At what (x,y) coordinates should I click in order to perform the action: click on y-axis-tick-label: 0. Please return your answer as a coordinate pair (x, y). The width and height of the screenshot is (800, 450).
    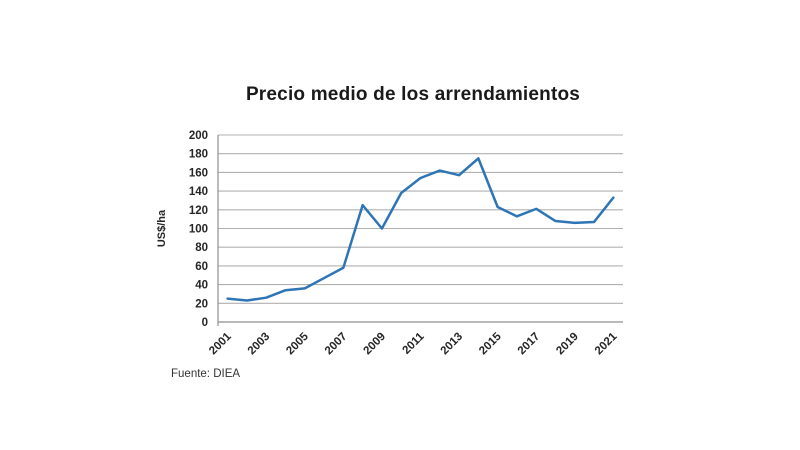
    Looking at the image, I should click on (205, 323).